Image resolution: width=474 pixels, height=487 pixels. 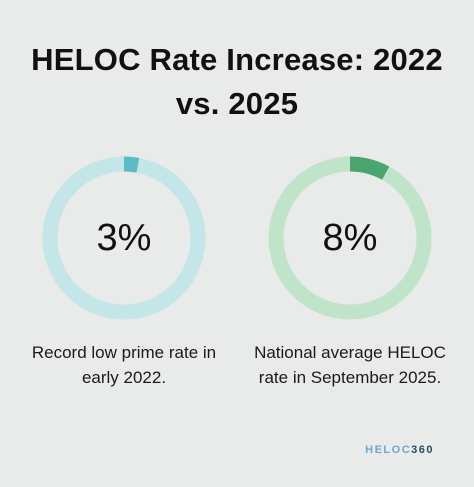 I want to click on donut-chart-2022: 3%, so click(x=124, y=238).